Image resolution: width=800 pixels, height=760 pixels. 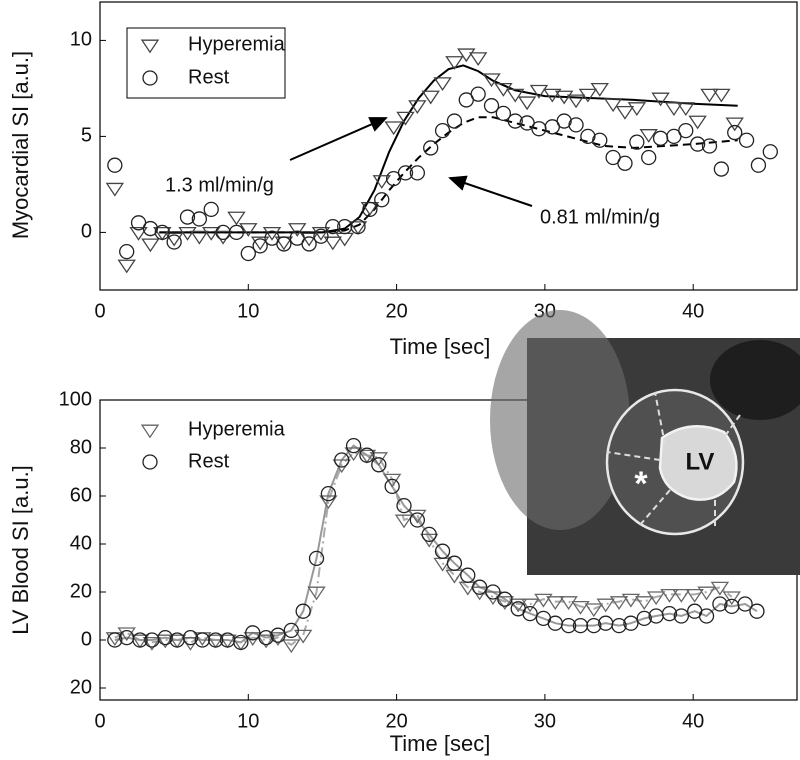 What do you see at coordinates (600, 217) in the screenshot?
I see `annotation: 0.81 ml/min/g` at bounding box center [600, 217].